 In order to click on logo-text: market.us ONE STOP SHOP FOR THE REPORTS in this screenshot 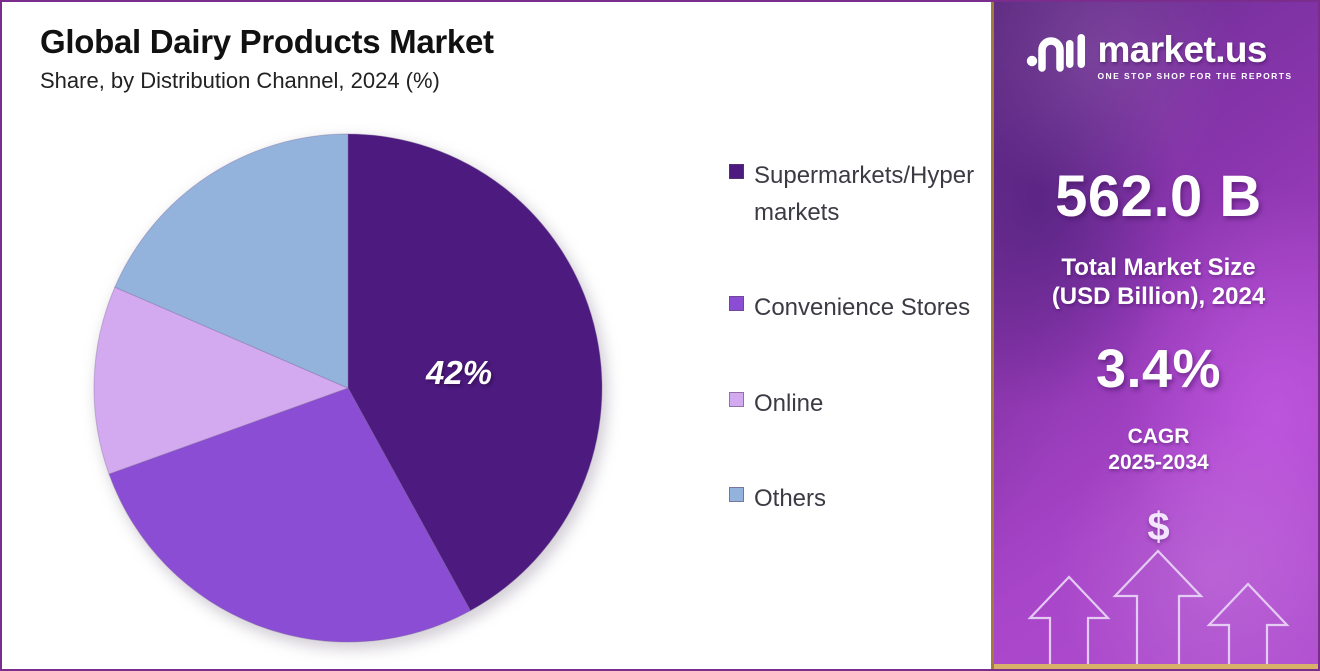, I will do `click(1194, 56)`.